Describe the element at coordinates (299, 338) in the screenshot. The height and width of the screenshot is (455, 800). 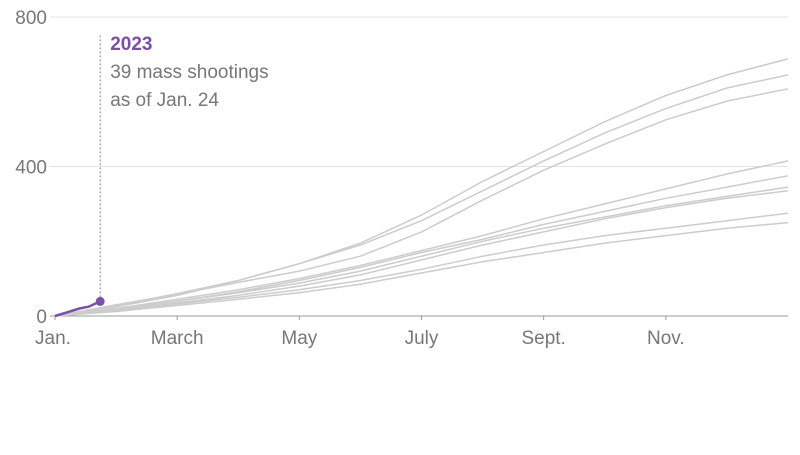
I see `x-tick-label: May` at that location.